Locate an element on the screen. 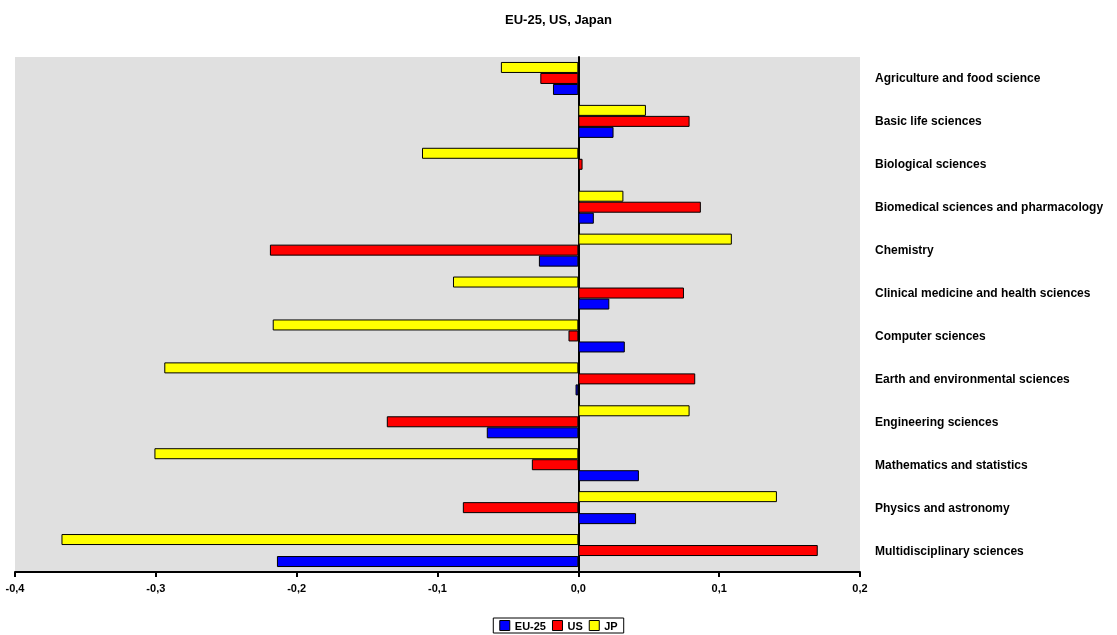  legend-label: EU-25 is located at coordinates (530, 625).